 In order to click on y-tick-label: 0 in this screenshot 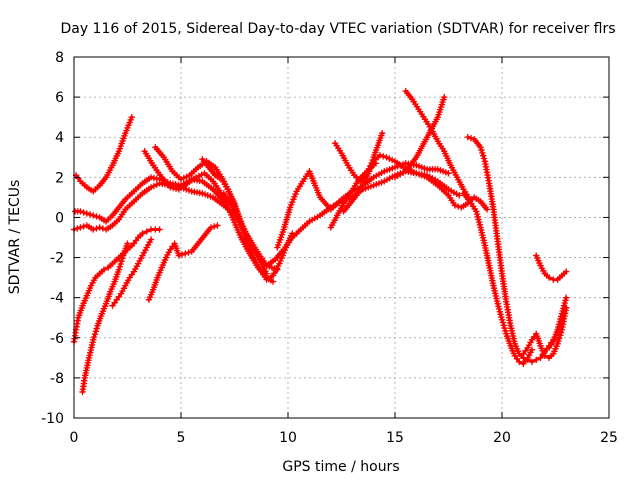, I will do `click(59, 218)`.